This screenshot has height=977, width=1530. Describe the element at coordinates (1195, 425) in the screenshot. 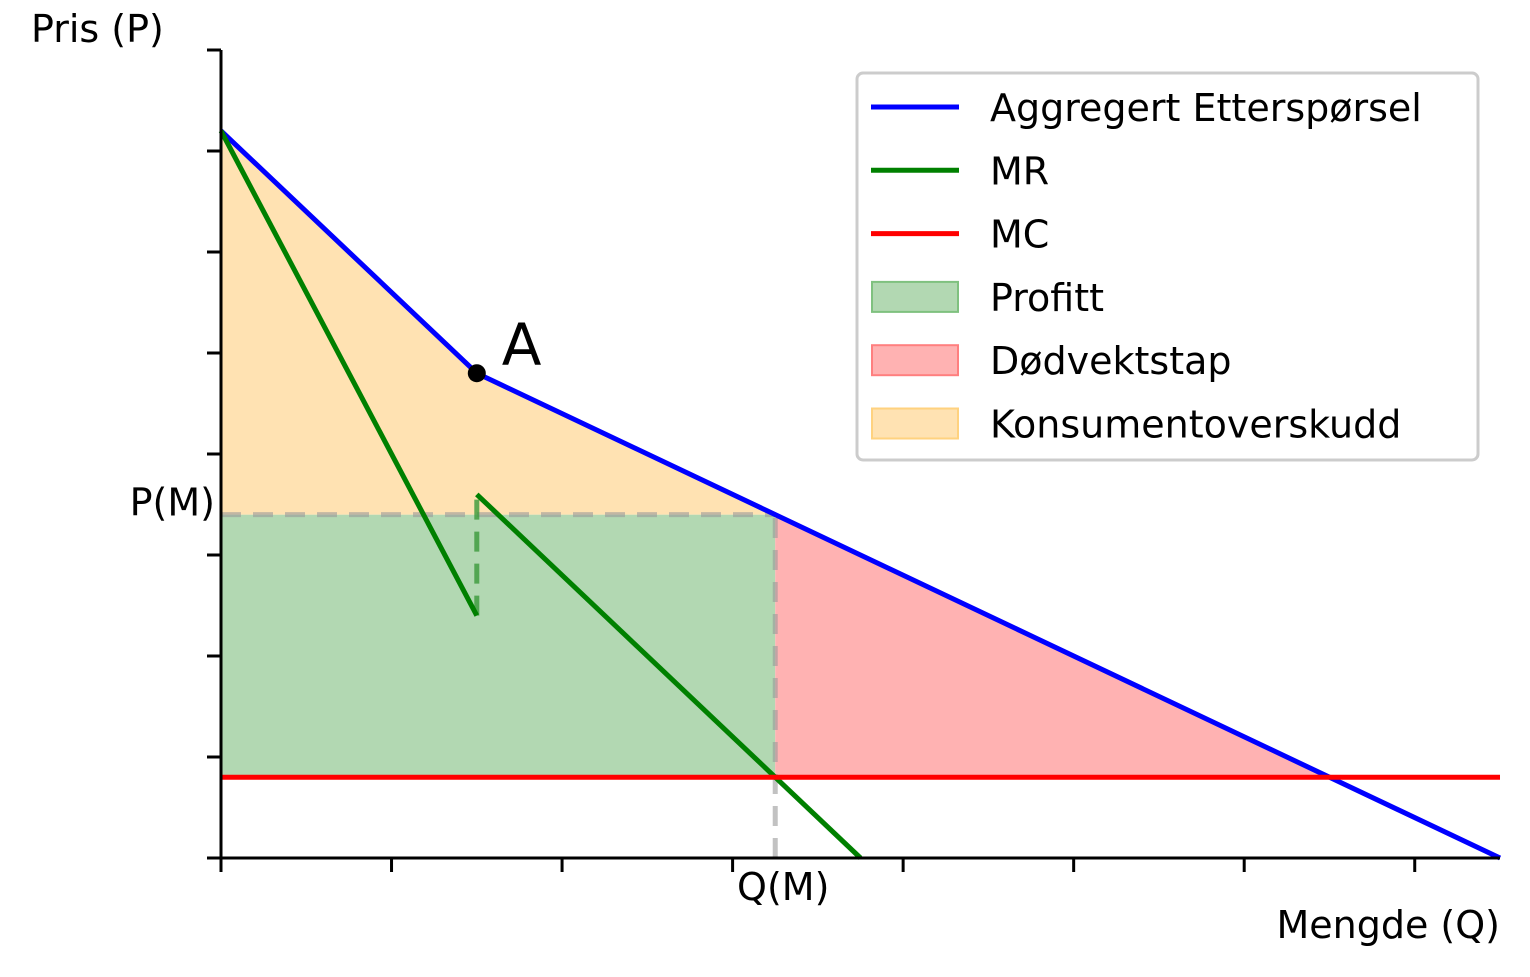

I see `legend-konsumentoverskudd-label: Konsumentoverskudd` at that location.